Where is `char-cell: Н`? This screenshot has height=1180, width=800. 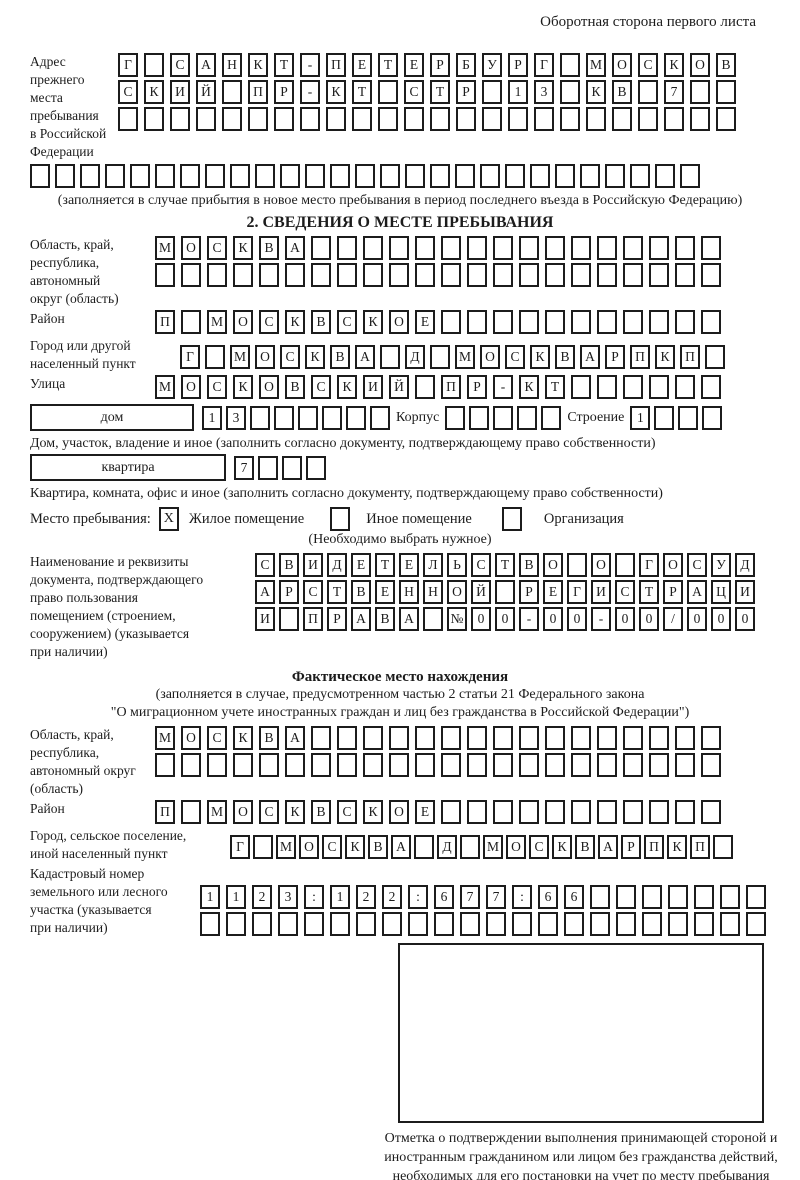 char-cell: Н is located at coordinates (232, 65).